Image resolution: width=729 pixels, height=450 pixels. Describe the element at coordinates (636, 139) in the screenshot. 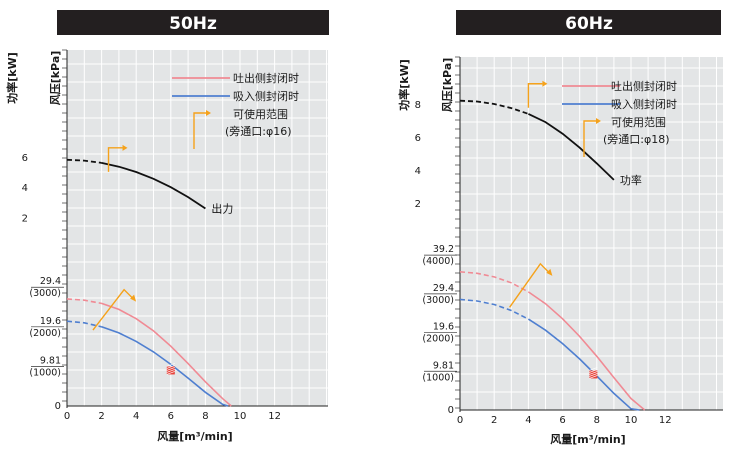

I see `legend-label-usable-bypass: (旁通口:φ18)` at that location.